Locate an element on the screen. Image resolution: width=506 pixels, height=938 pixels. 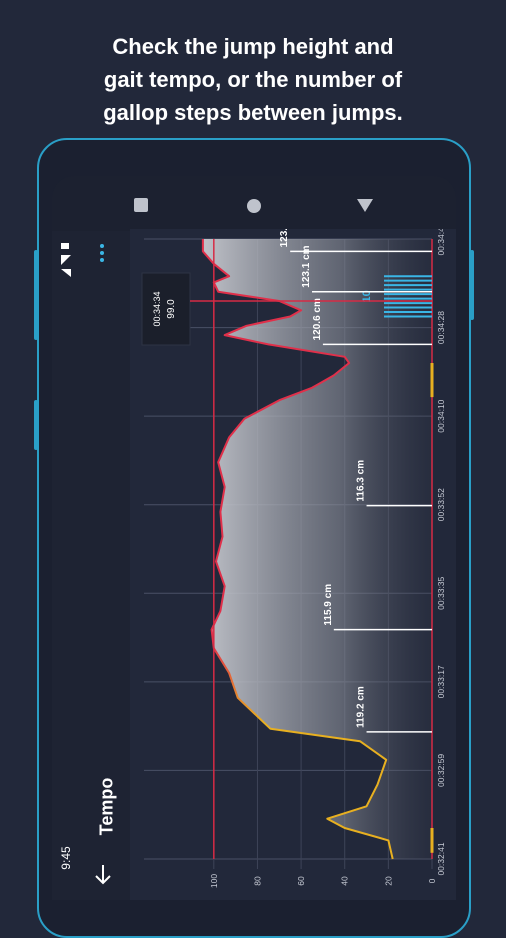
system-nav-bar is located at coordinates (254, 203).